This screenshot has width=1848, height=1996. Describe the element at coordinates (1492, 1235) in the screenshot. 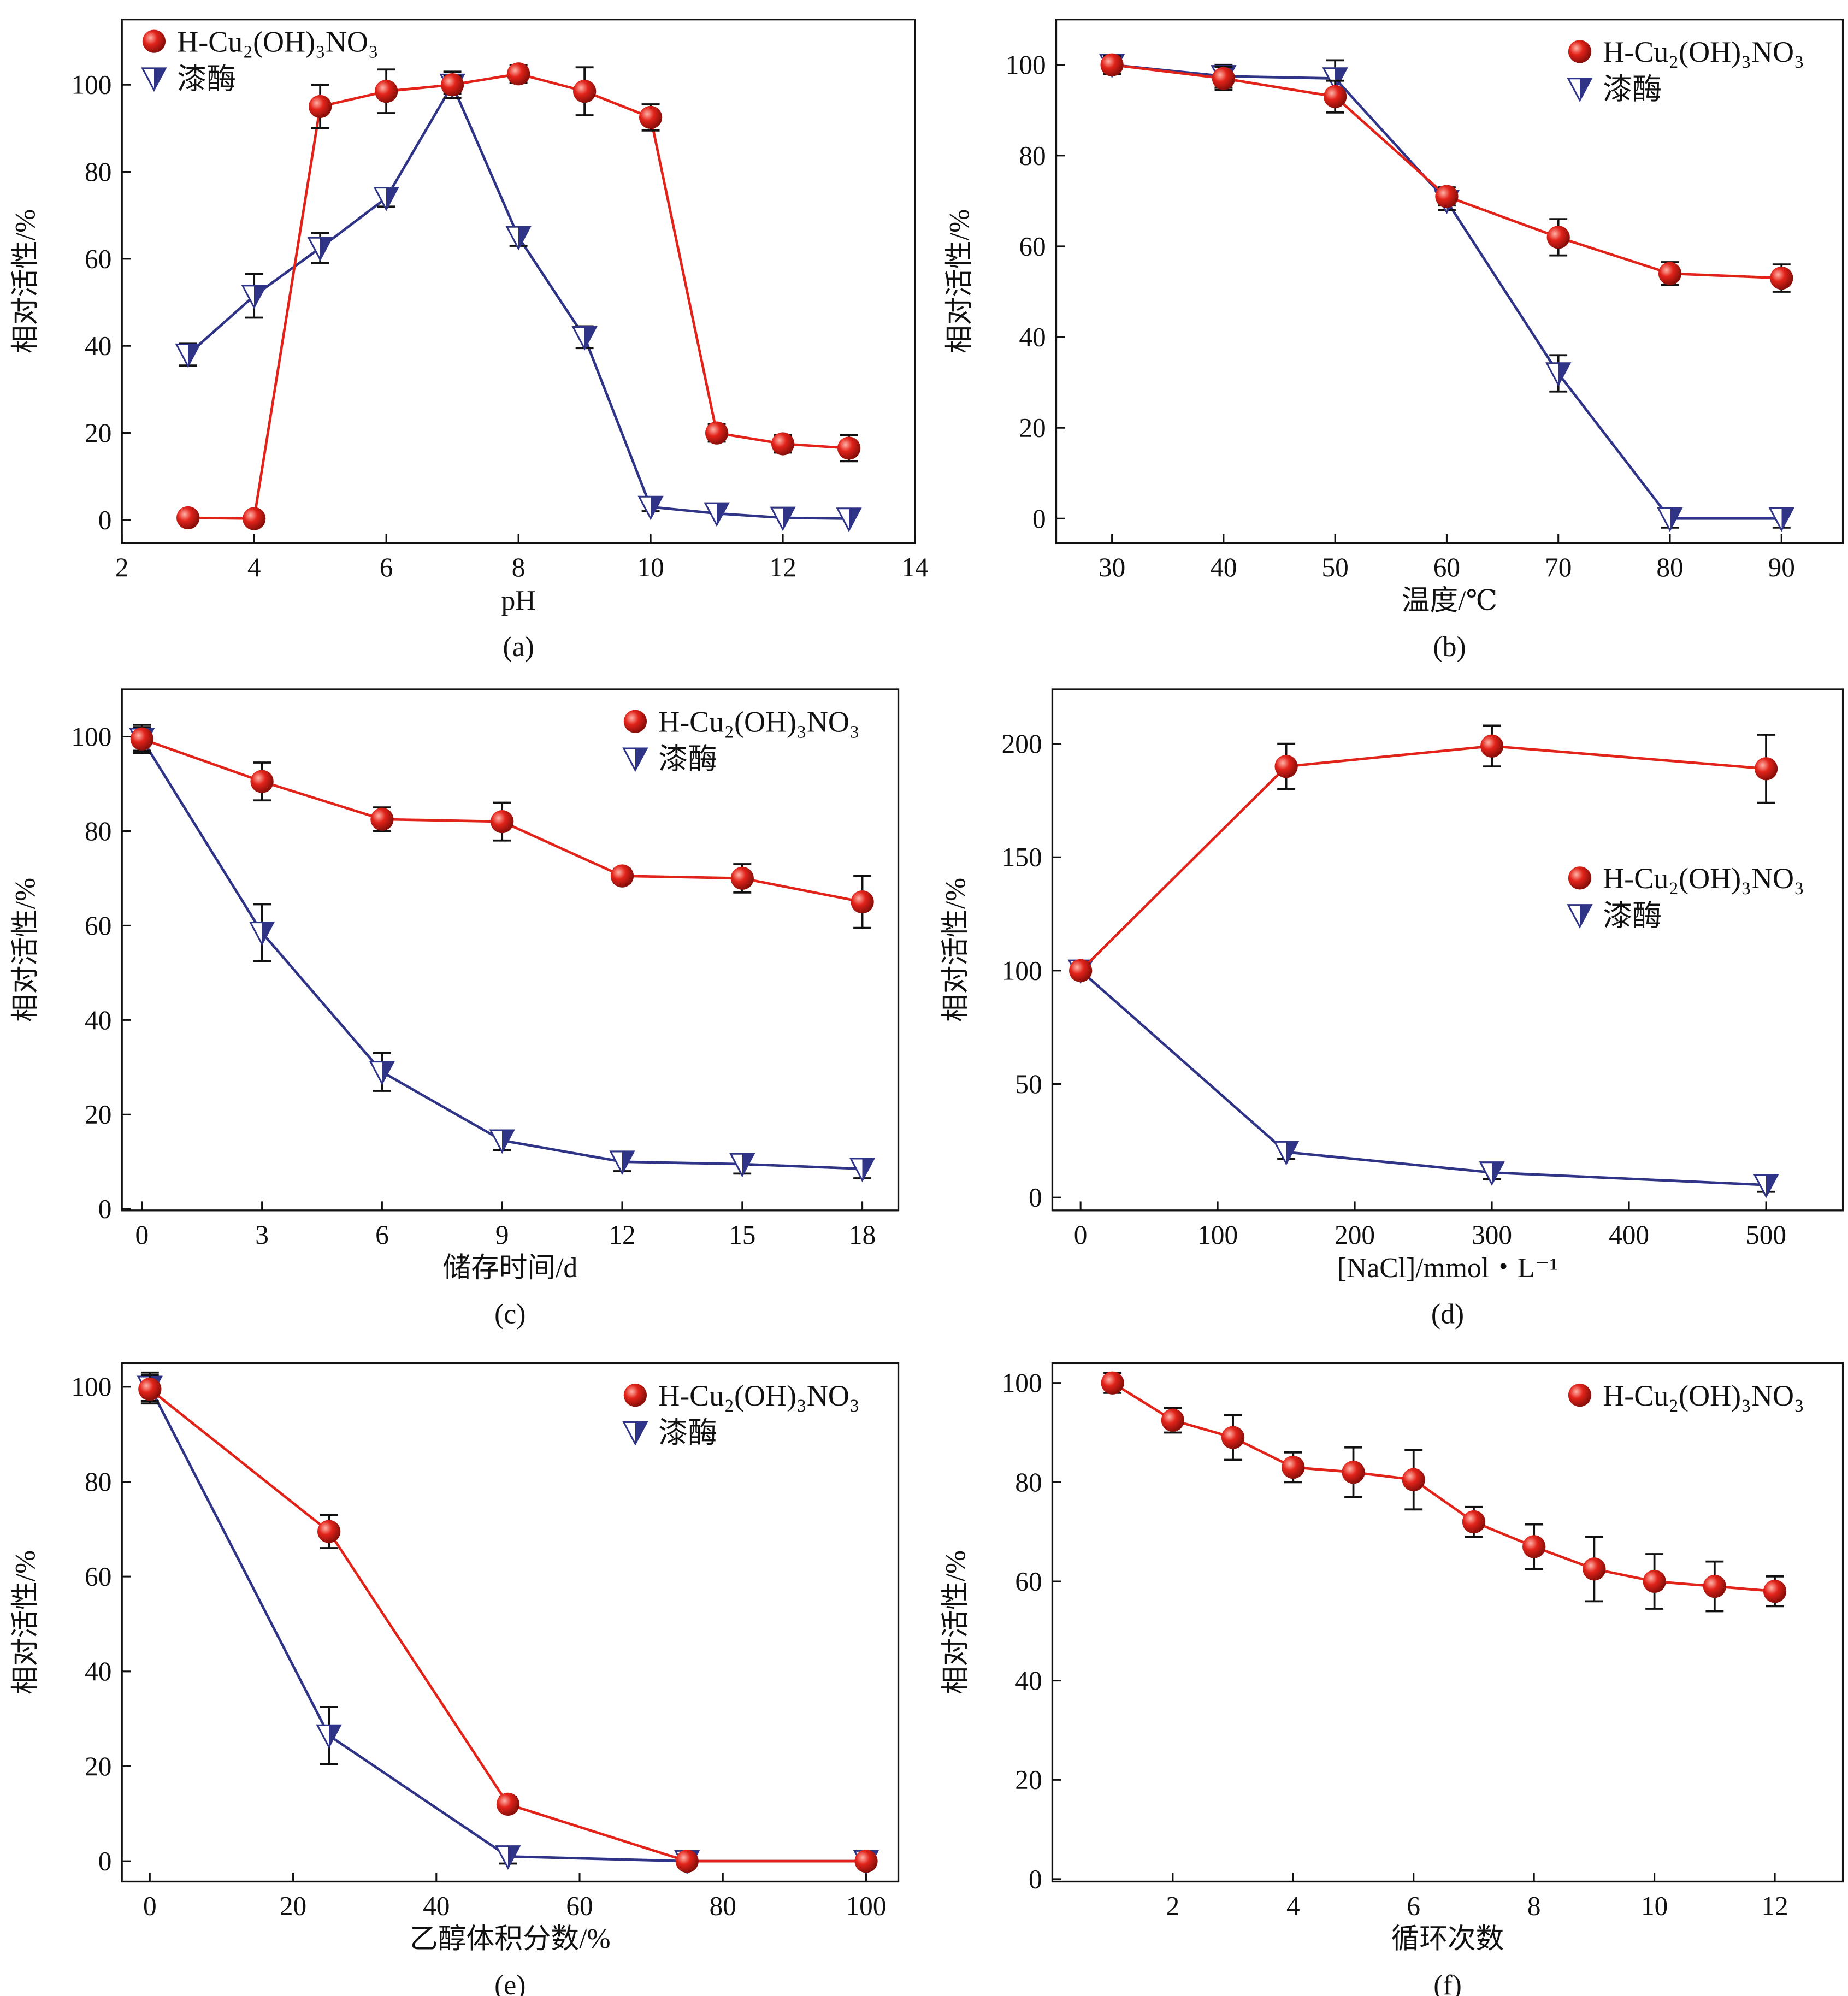

I see `x-tick-label: 300` at that location.